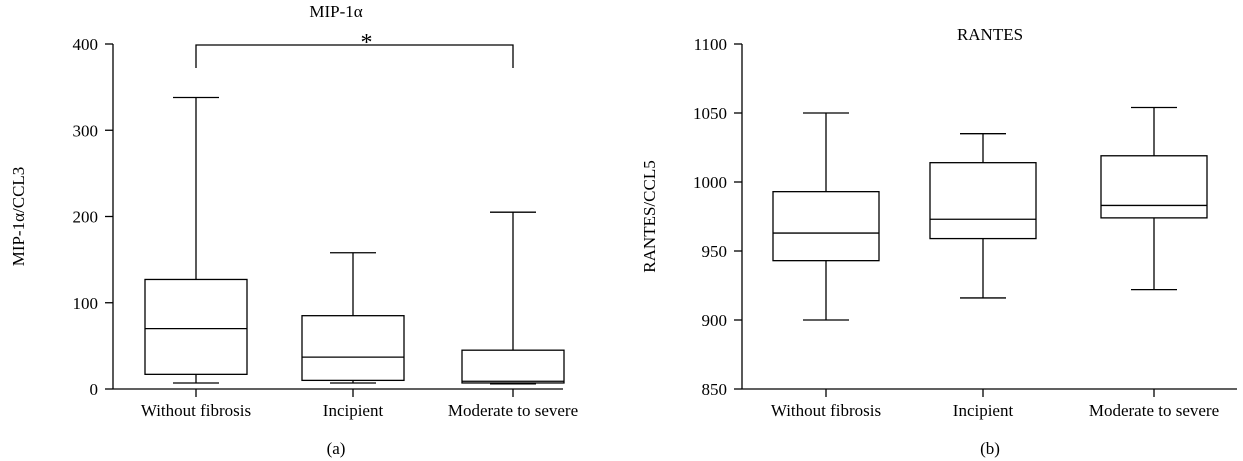 Image resolution: width=1243 pixels, height=461 pixels. What do you see at coordinates (715, 251) in the screenshot?
I see `y-tick-label: 950` at bounding box center [715, 251].